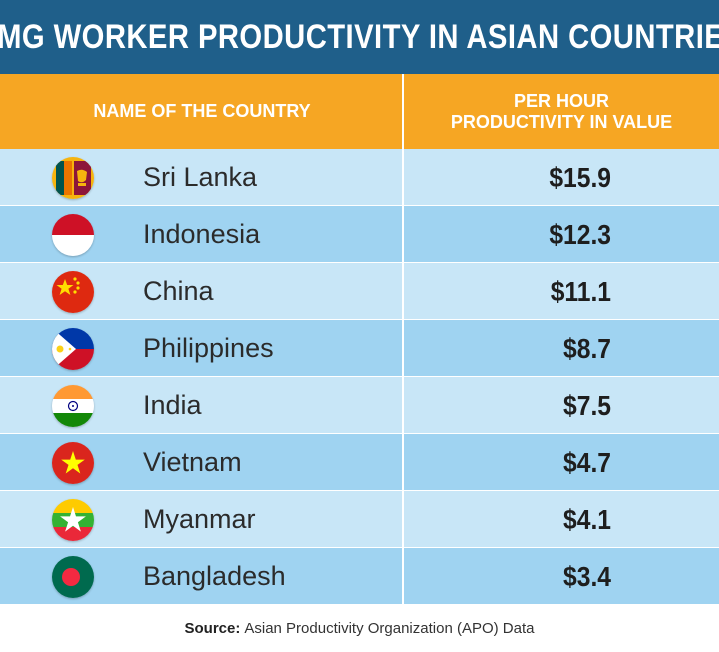 This screenshot has height=652, width=719. What do you see at coordinates (359, 462) in the screenshot?
I see `table-row: Vietnam $4.7` at bounding box center [359, 462].